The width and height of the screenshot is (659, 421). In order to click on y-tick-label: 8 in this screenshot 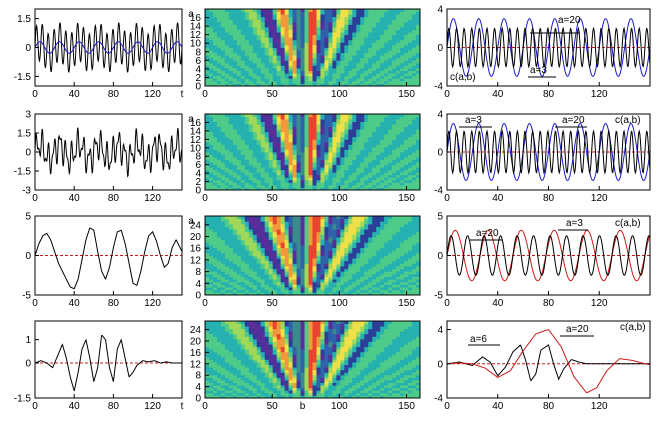, I will do `click(198, 157)`.